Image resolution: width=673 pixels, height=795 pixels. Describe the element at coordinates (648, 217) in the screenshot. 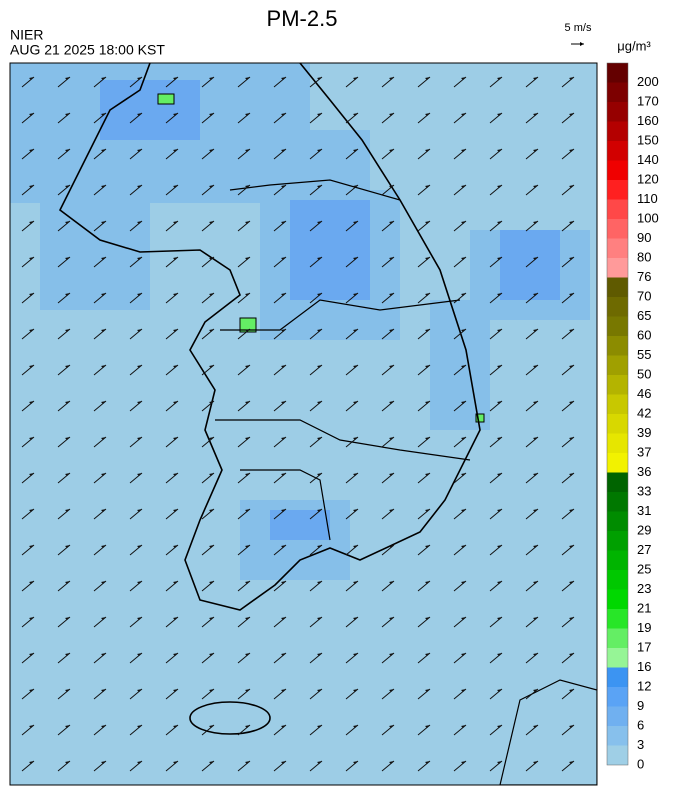

I see `colorbar-label: 100` at that location.